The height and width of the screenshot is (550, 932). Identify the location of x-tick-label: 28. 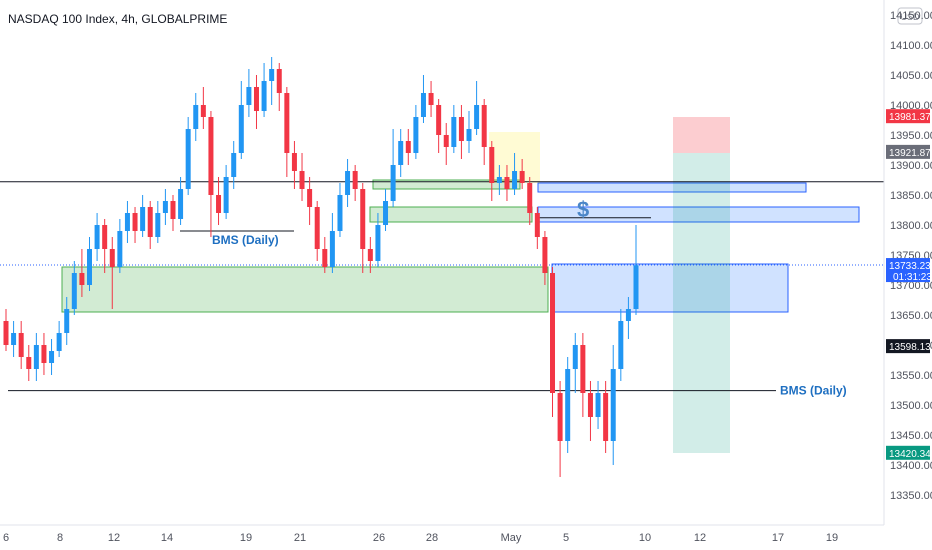
(432, 538).